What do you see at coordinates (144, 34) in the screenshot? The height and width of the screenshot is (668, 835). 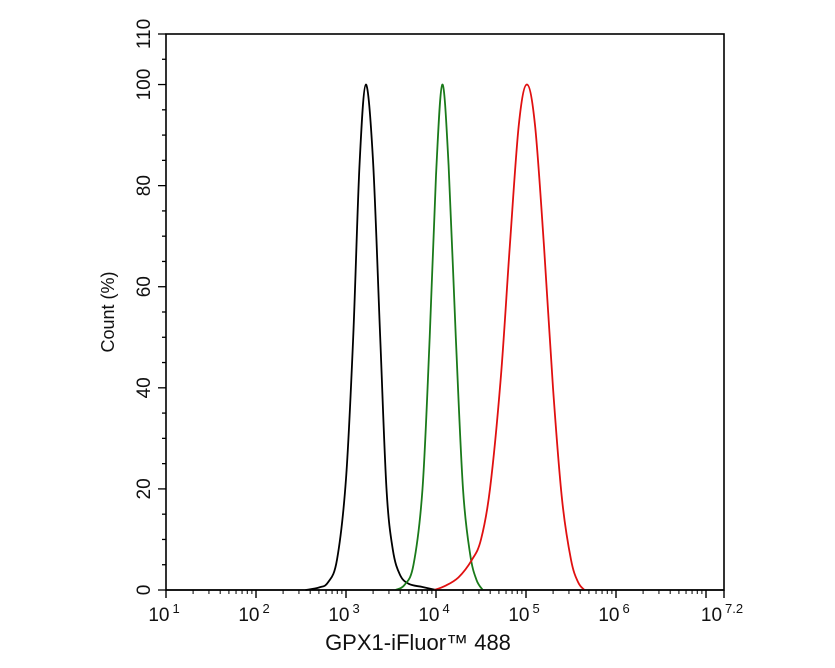 I see `y-tick-label: 110` at bounding box center [144, 34].